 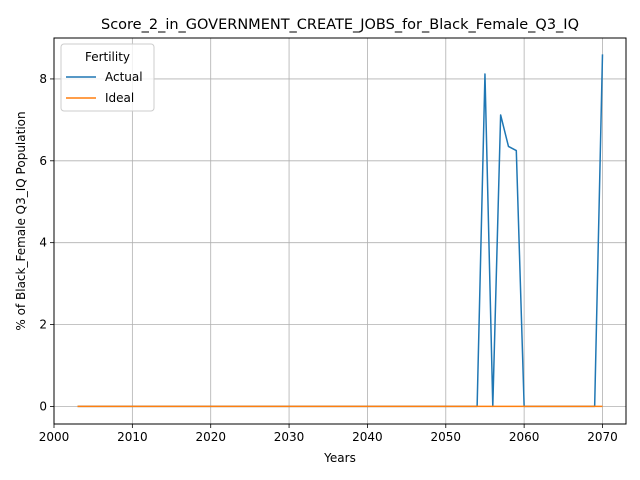 I want to click on y-axis-label: % of Black_Female Q3_IQ Population, so click(x=21, y=220).